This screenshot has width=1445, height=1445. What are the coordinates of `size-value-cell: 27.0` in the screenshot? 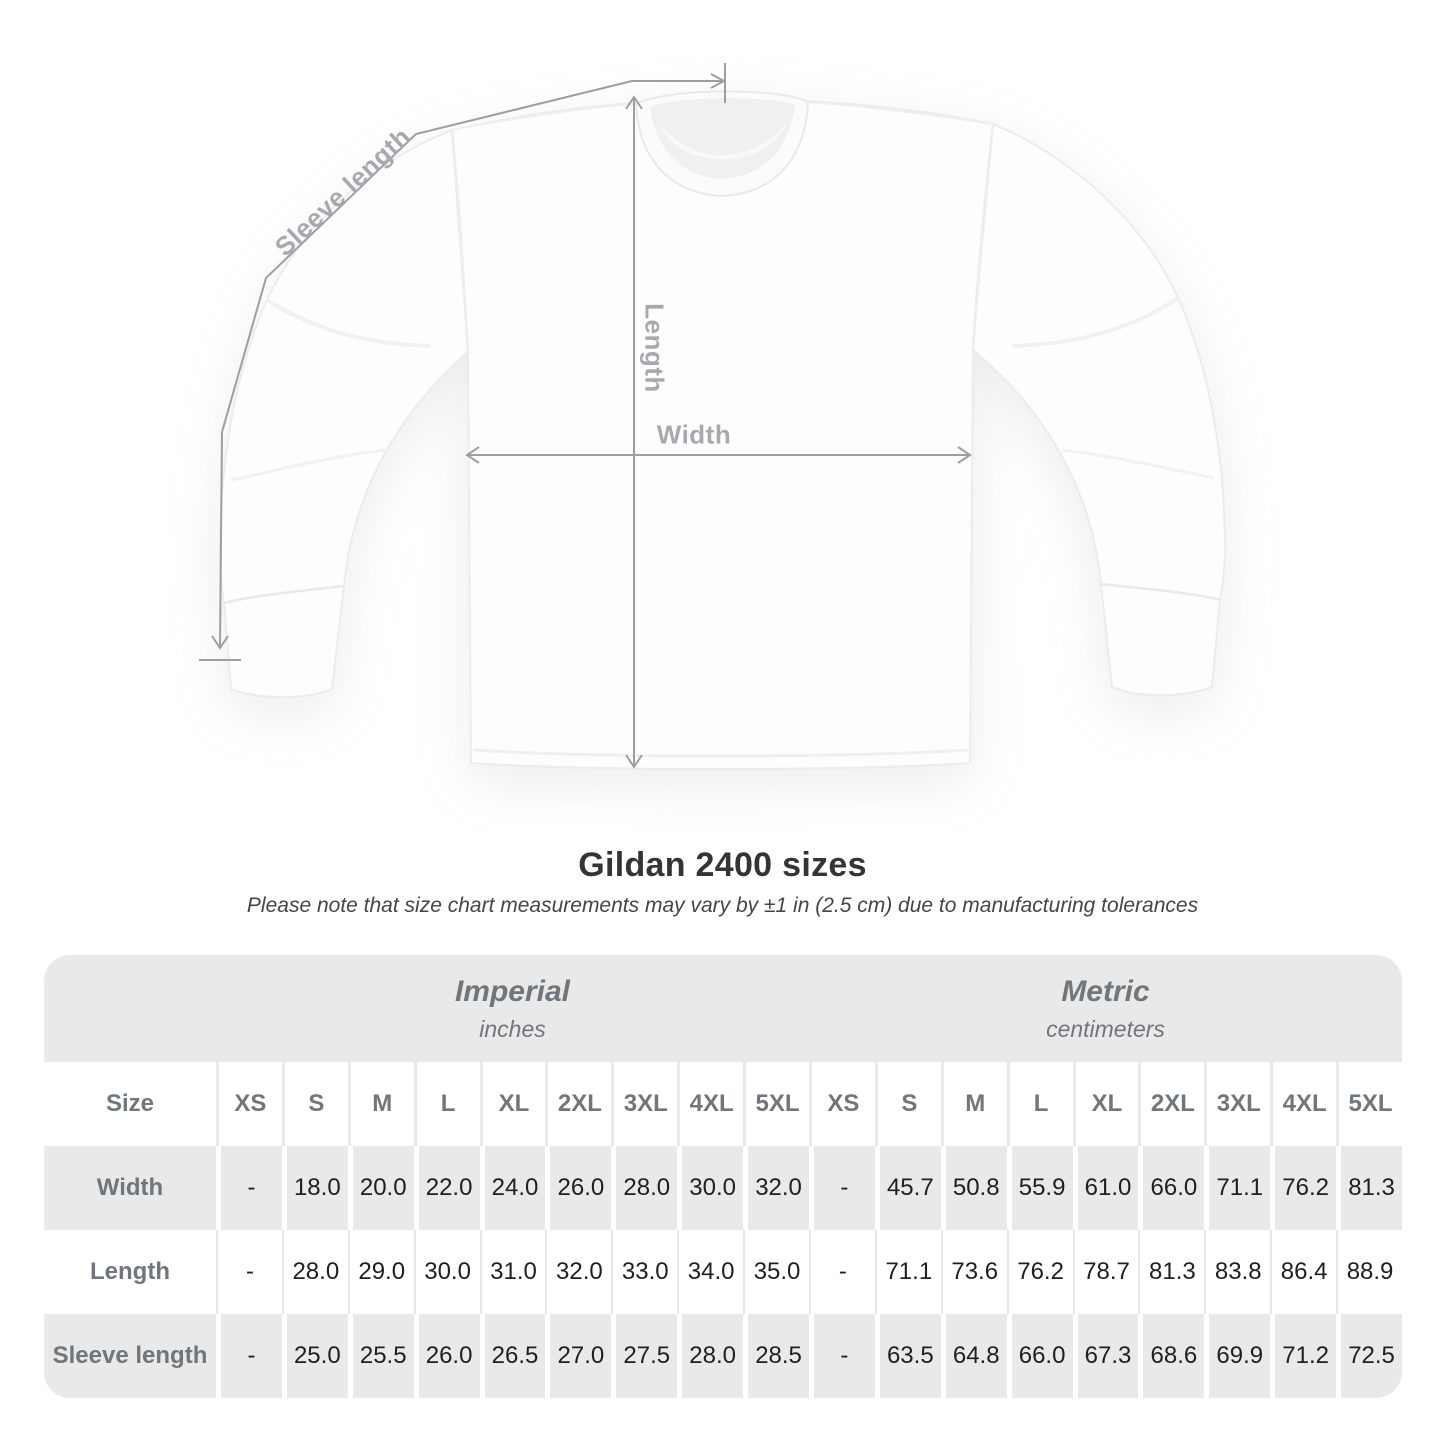 It's located at (578, 1356).